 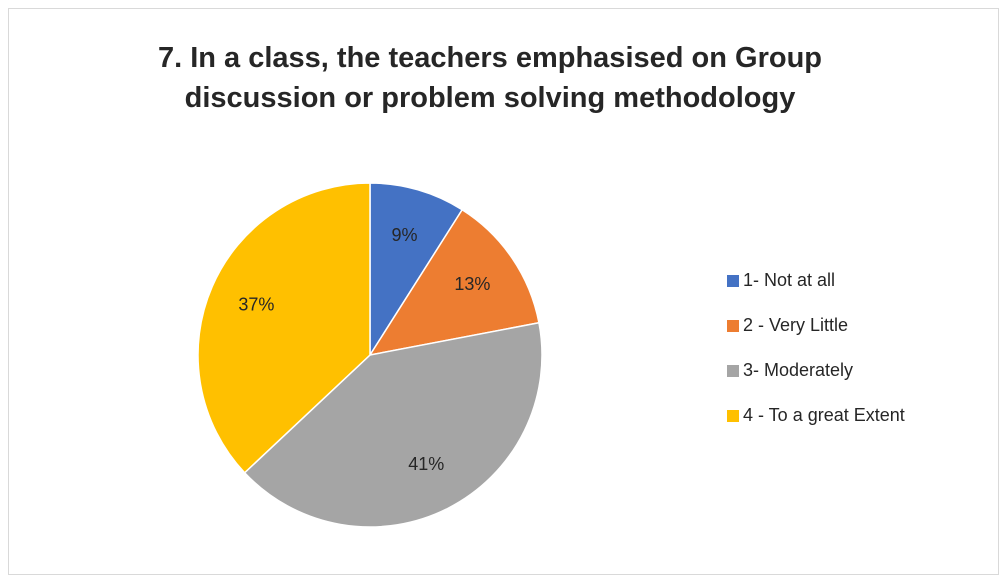 What do you see at coordinates (472, 284) in the screenshot?
I see `data-label: 13%` at bounding box center [472, 284].